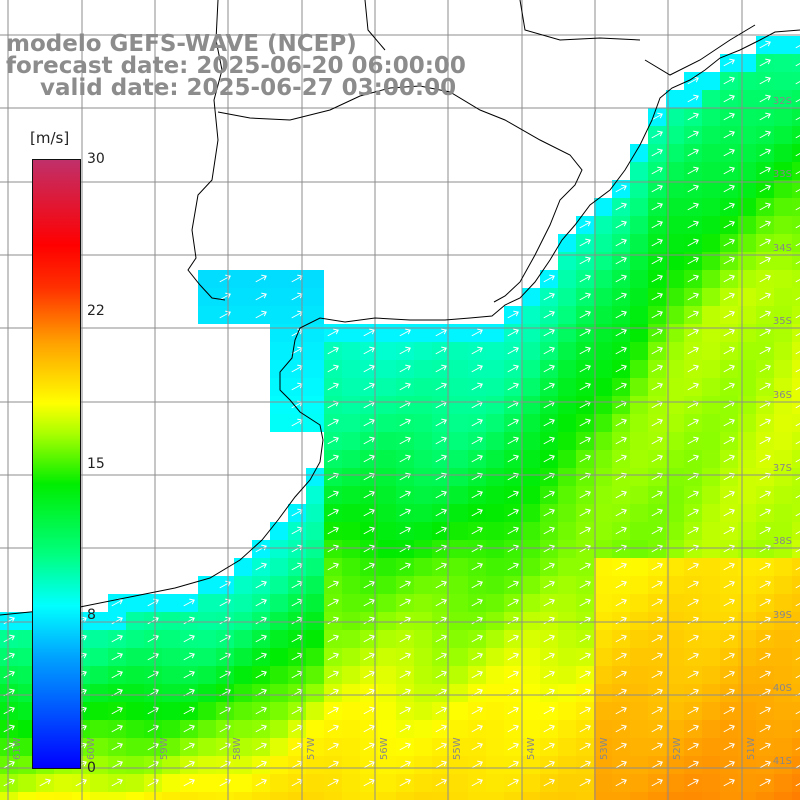 Image resolution: width=800 pixels, height=800 pixels. What do you see at coordinates (531, 748) in the screenshot?
I see `lon-label: 54W` at bounding box center [531, 748].